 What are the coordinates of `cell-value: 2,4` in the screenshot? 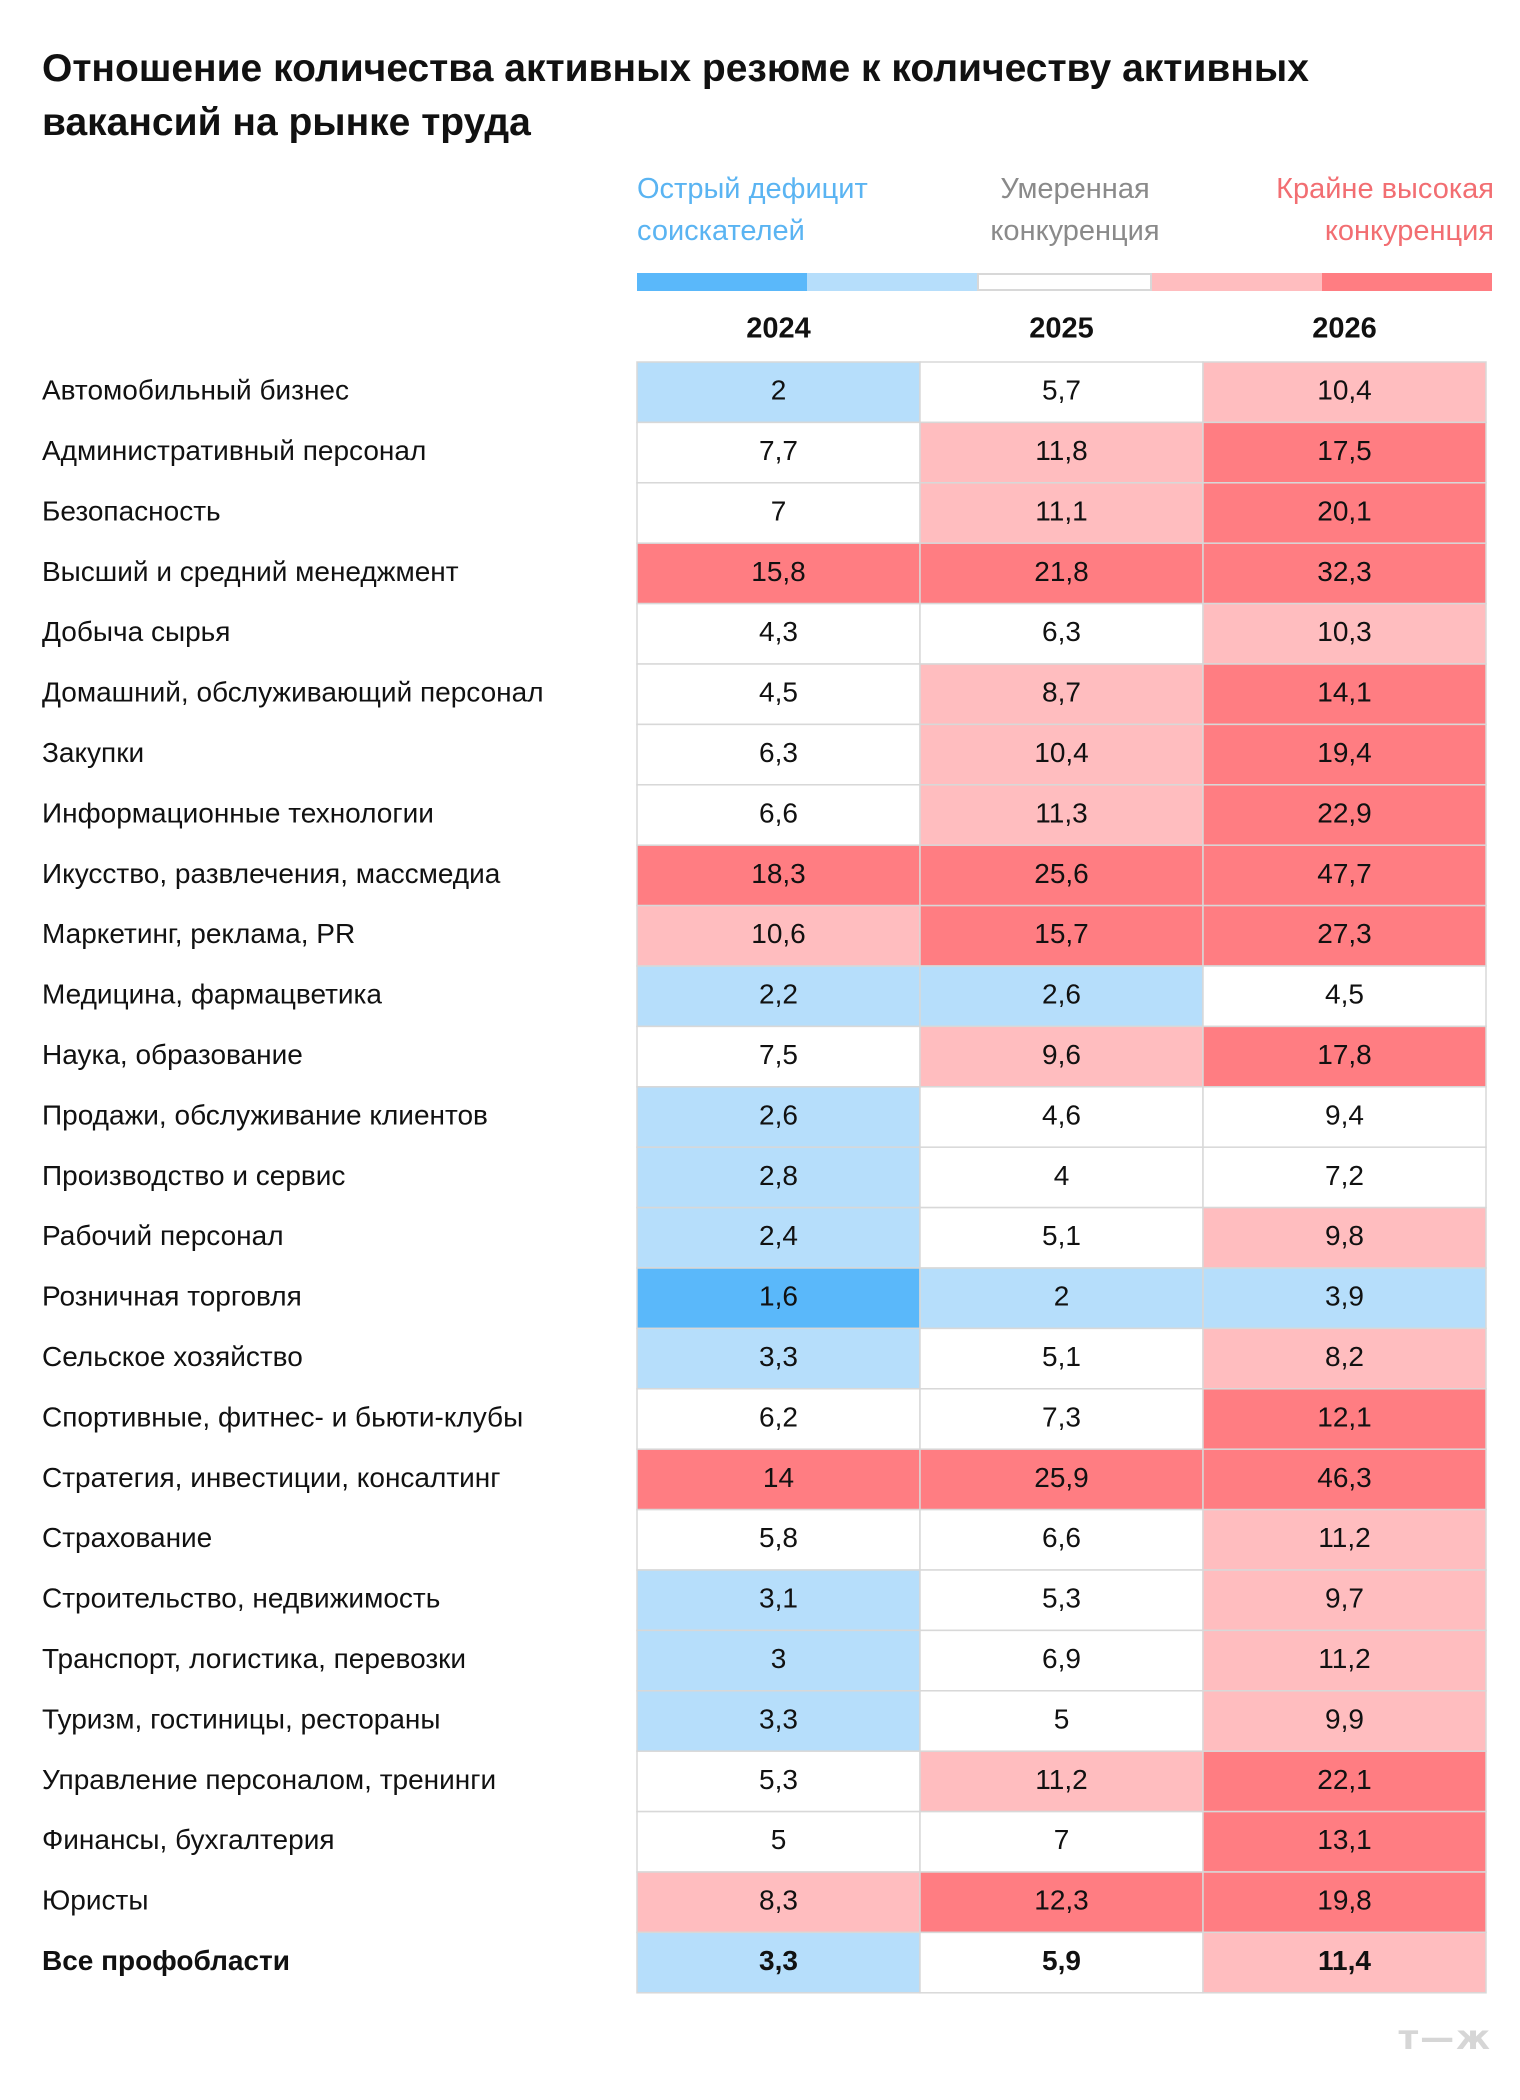 It's located at (778, 1235).